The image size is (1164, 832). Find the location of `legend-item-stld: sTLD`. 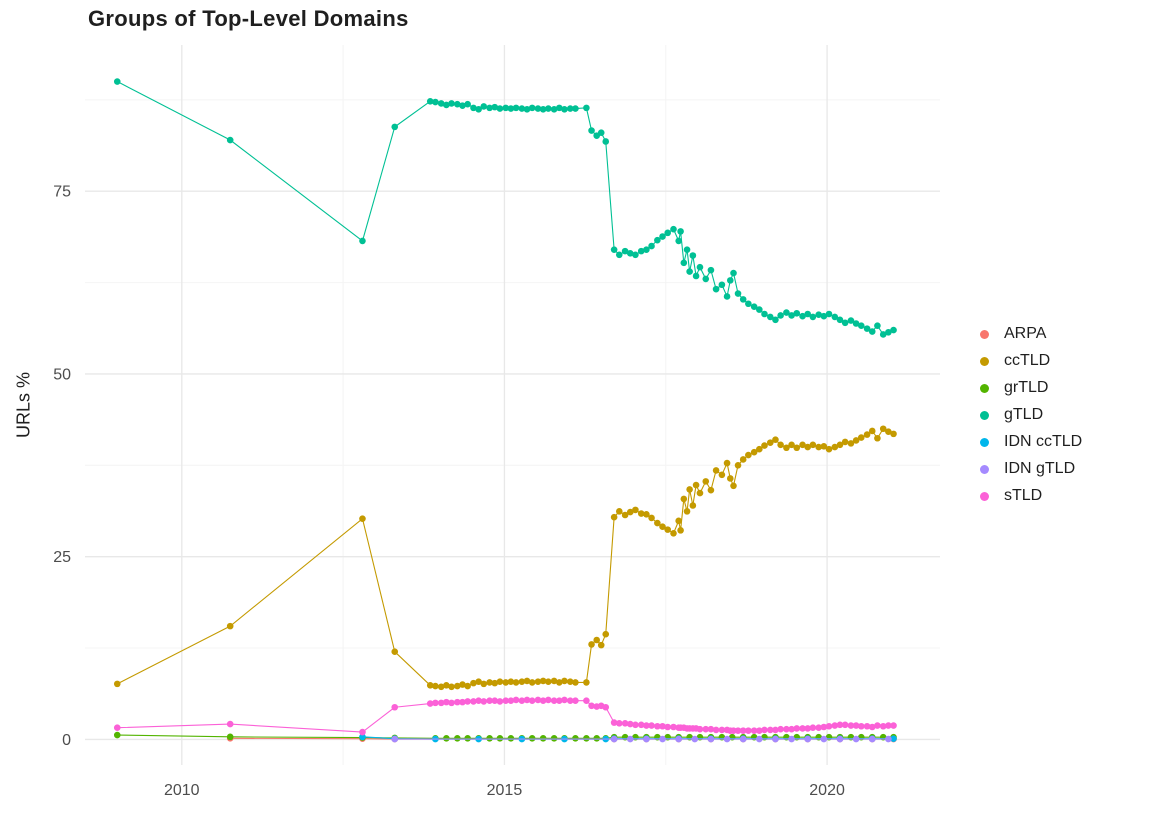

legend-item-stld: sTLD is located at coordinates (1031, 496).